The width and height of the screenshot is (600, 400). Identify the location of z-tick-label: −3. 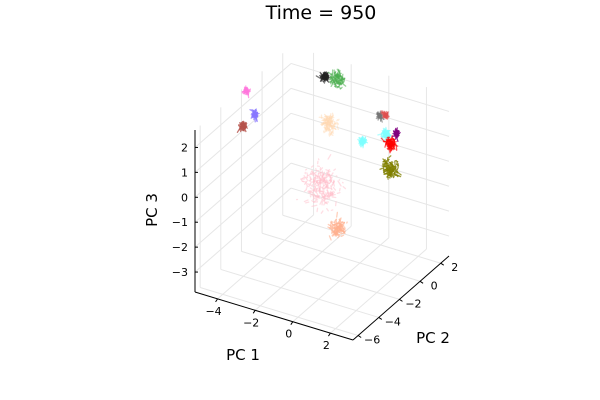
(180, 272).